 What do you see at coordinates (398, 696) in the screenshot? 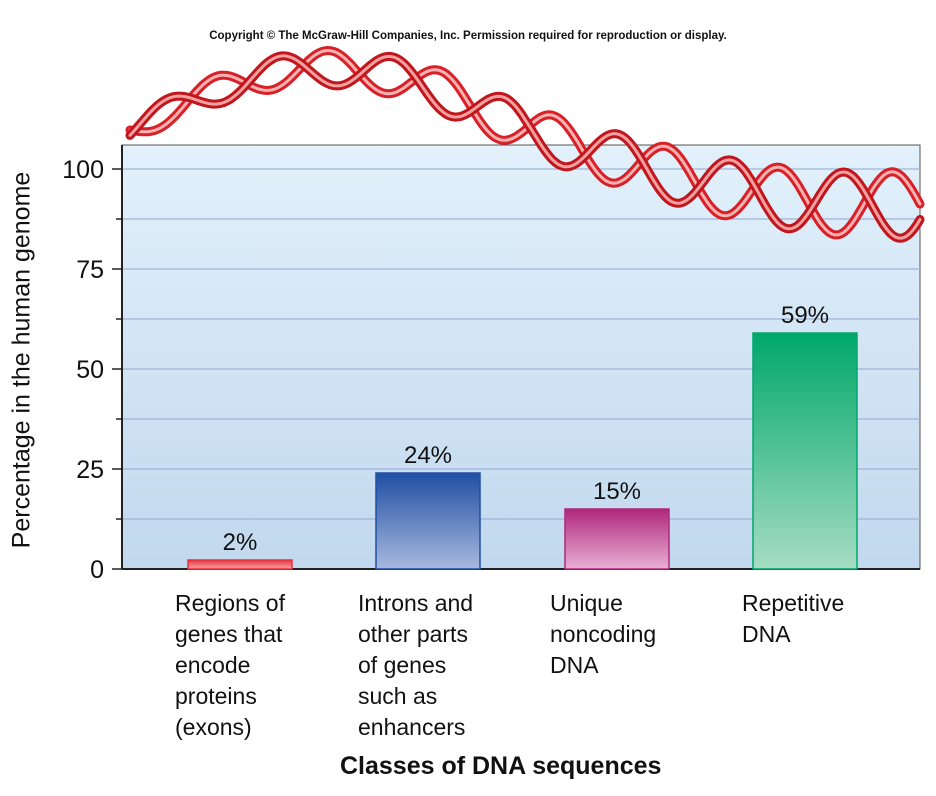
I see `x-category-label-line: such as` at bounding box center [398, 696].